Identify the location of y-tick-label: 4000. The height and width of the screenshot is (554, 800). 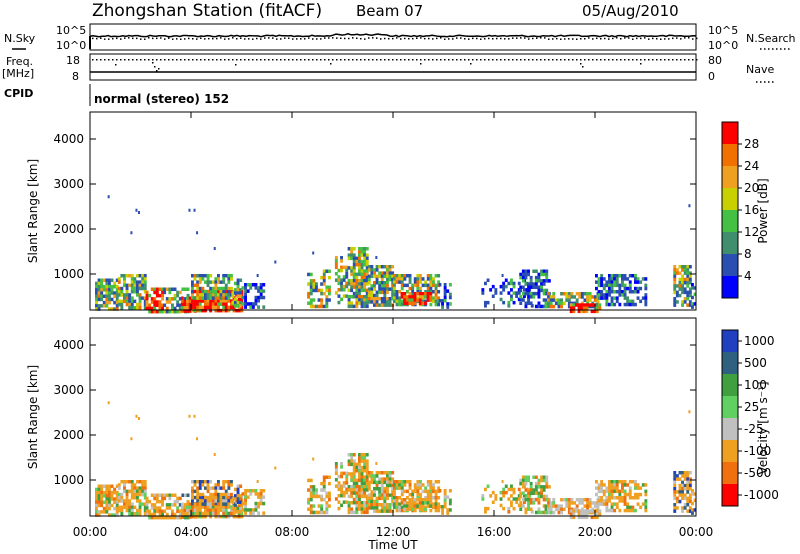
(68, 139).